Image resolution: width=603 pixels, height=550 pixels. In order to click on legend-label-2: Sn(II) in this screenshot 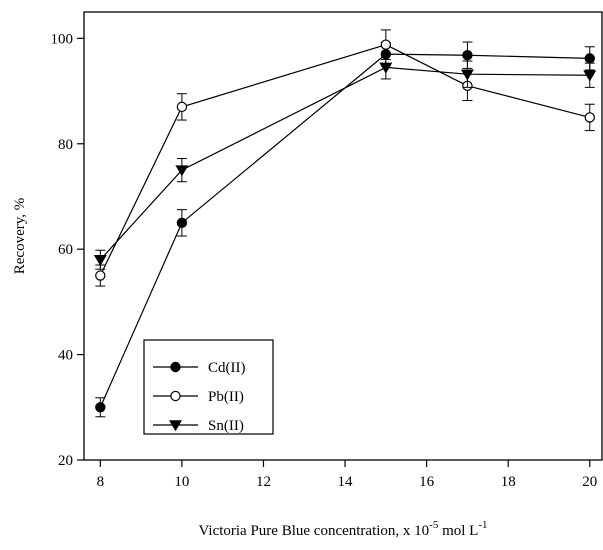, I will do `click(226, 426)`.